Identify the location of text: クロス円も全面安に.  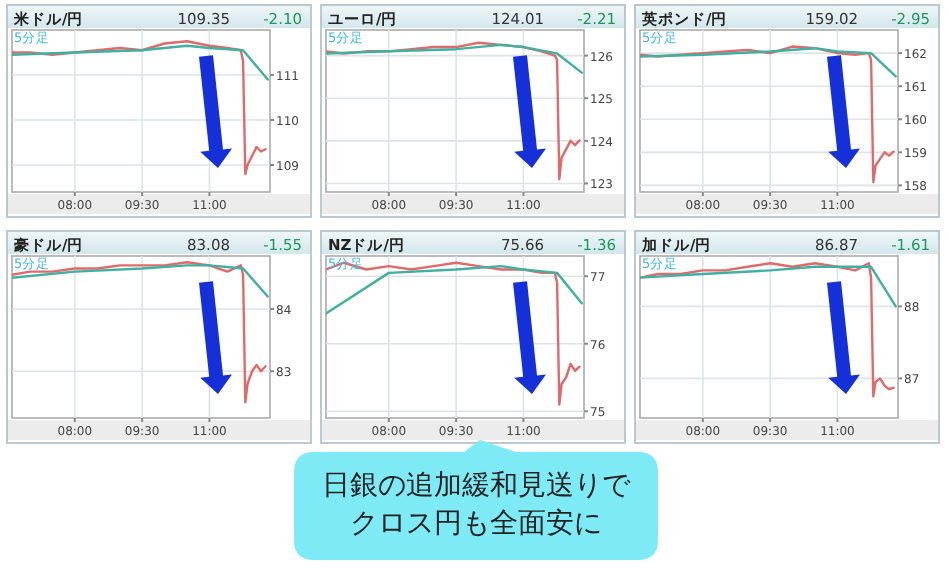
(476, 524).